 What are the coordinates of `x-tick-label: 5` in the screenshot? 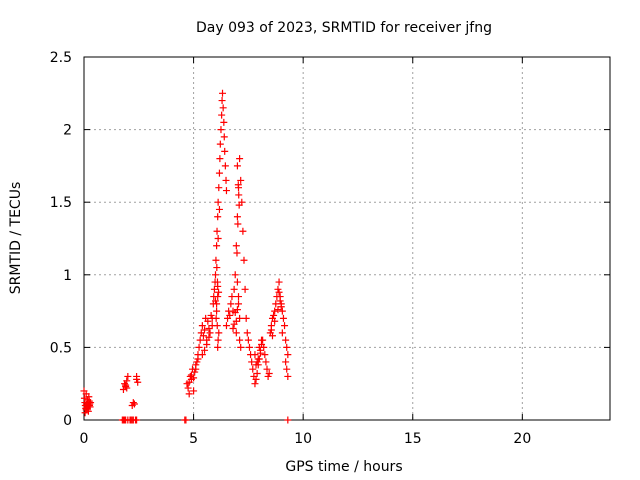 It's located at (193, 439).